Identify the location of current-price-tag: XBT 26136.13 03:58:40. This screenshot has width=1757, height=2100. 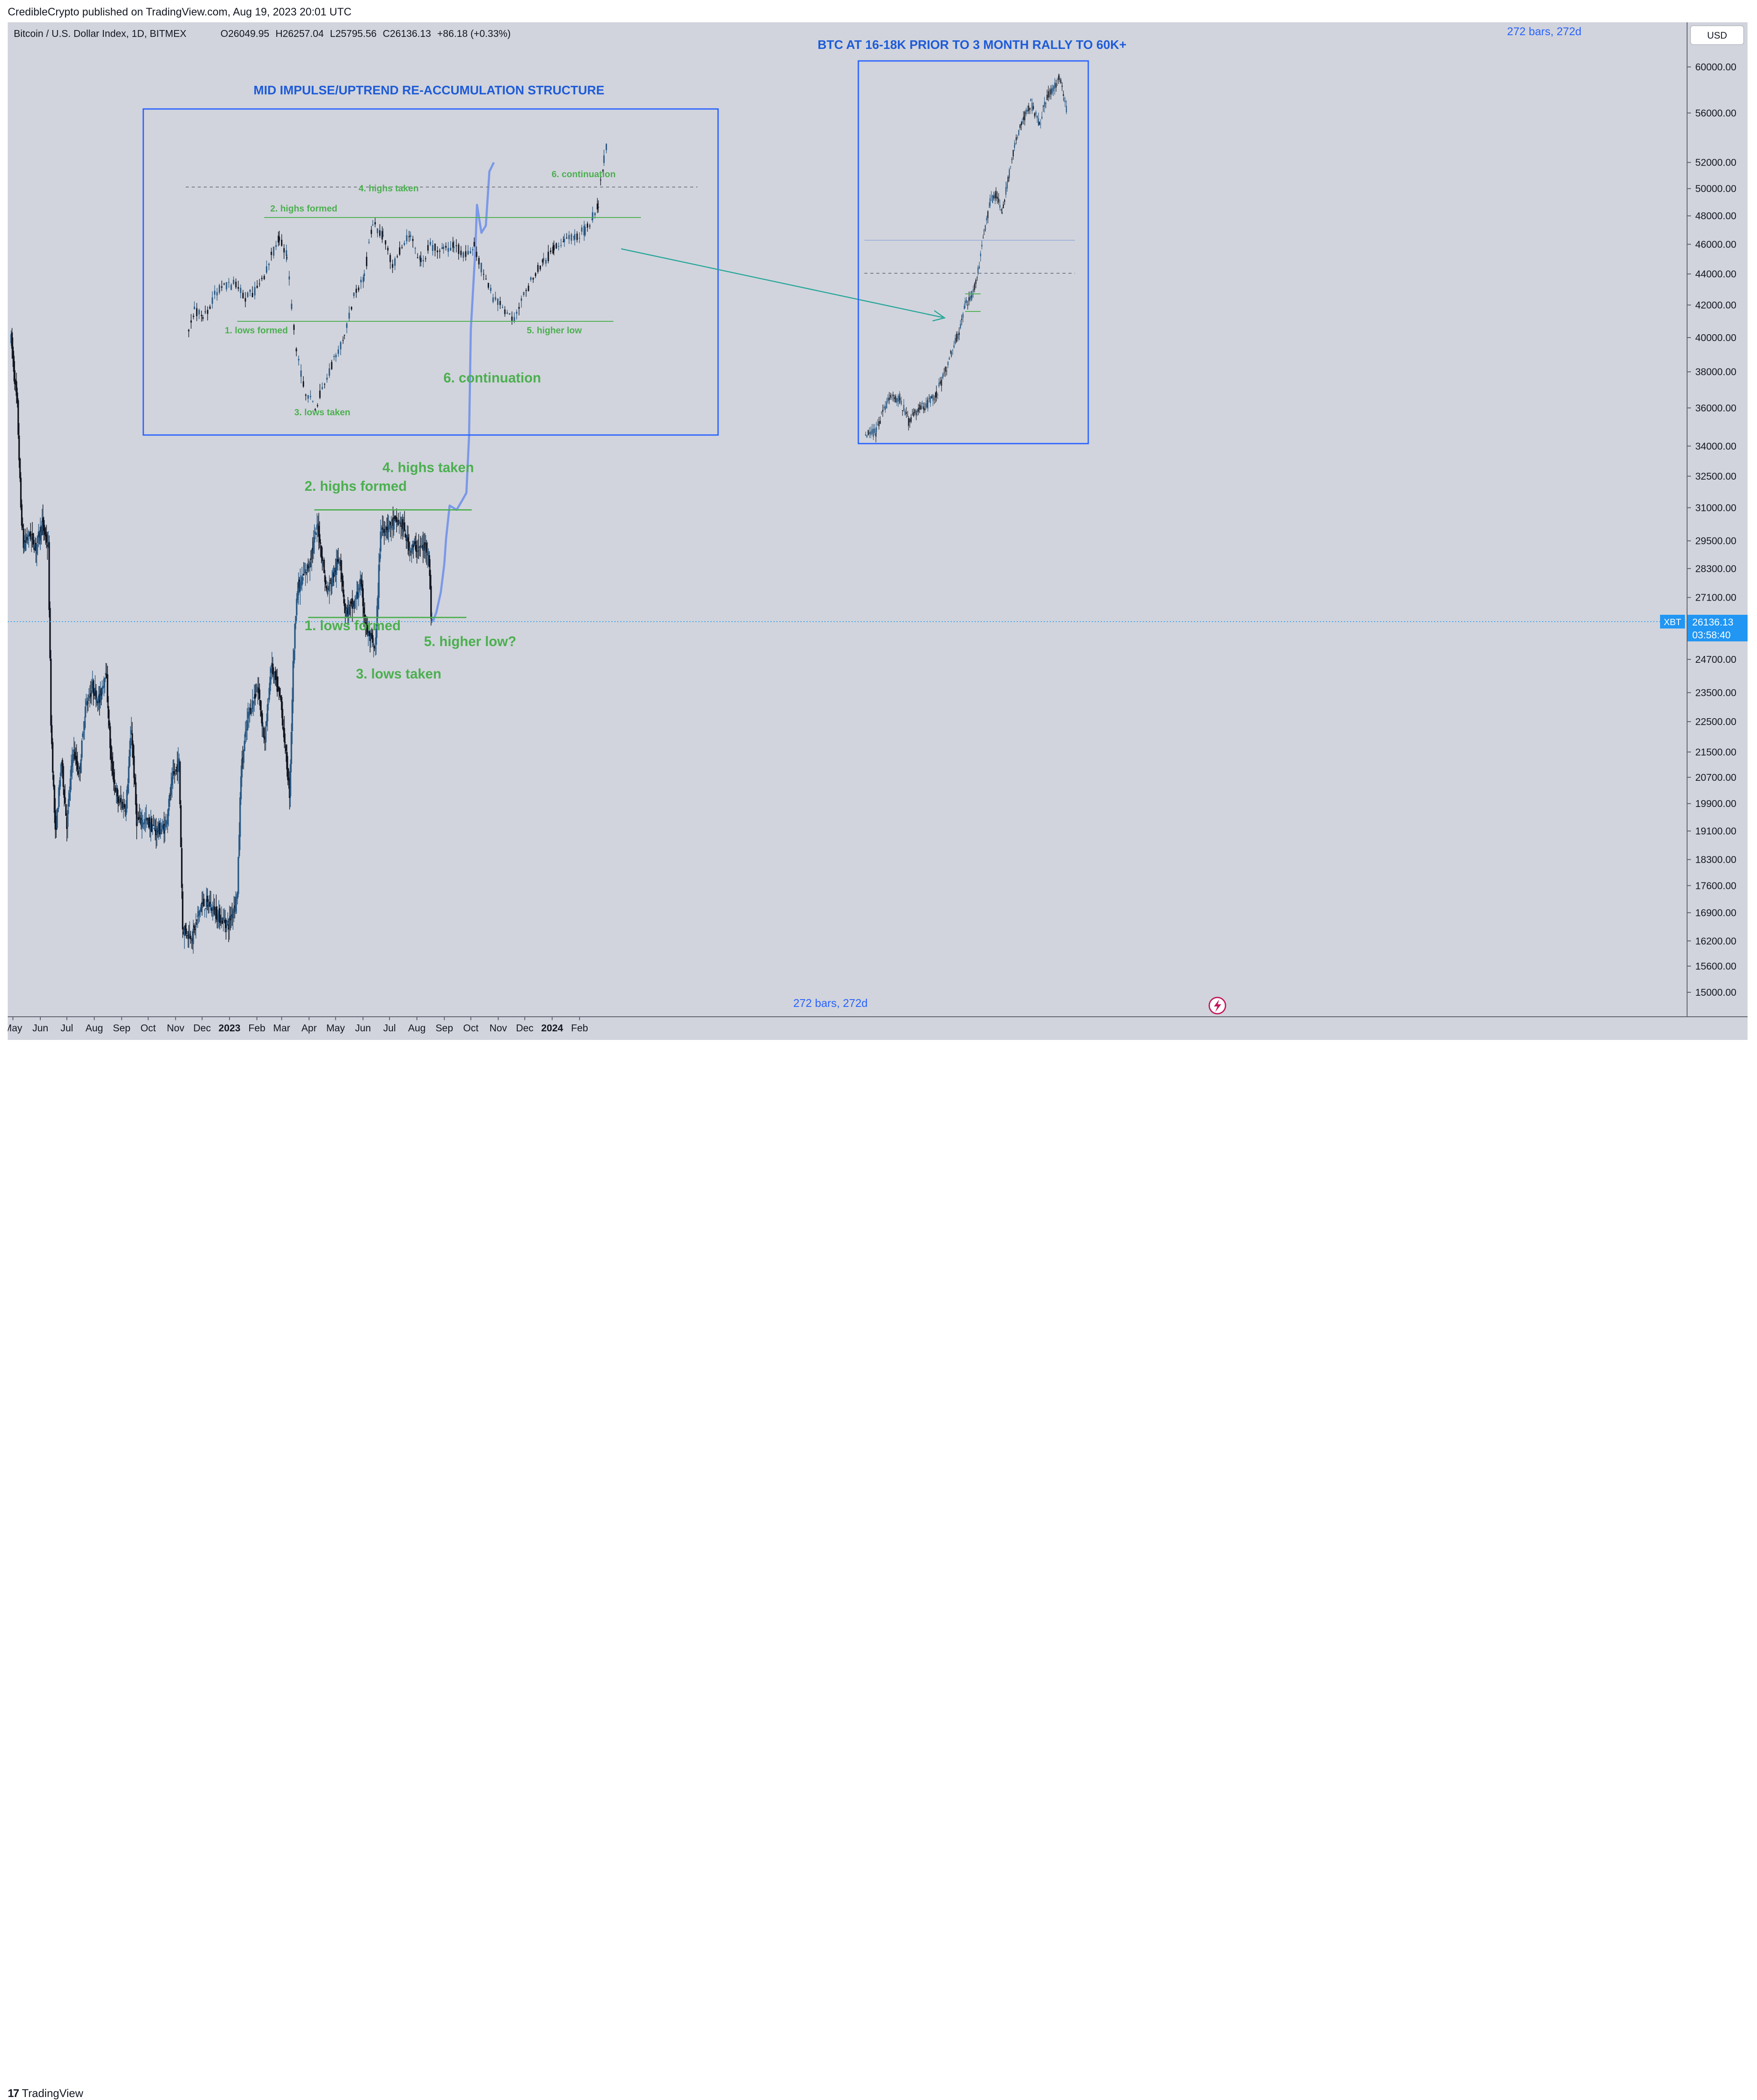
(1704, 628).